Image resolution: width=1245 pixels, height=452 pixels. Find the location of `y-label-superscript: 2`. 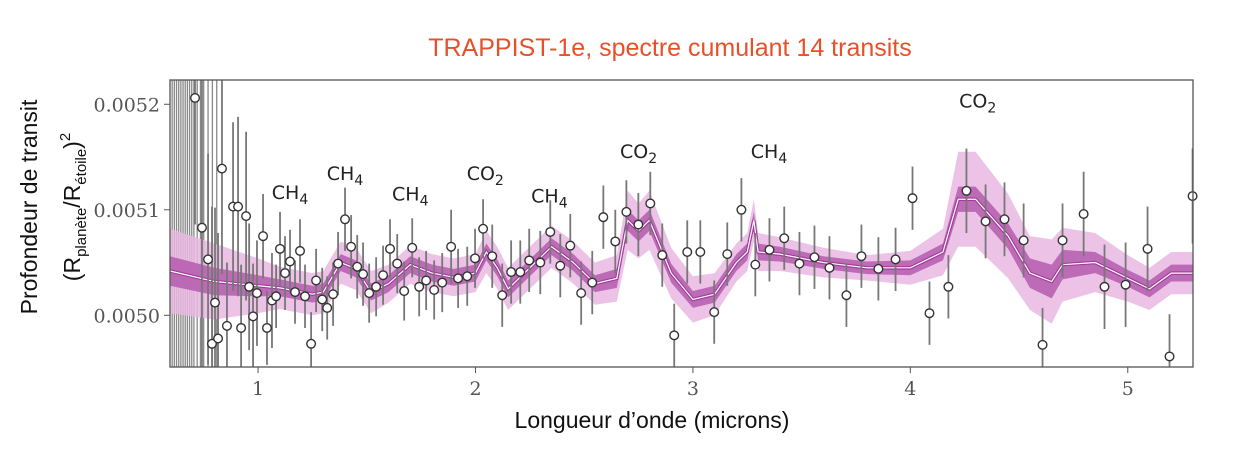

y-label-superscript: 2 is located at coordinates (65, 137).